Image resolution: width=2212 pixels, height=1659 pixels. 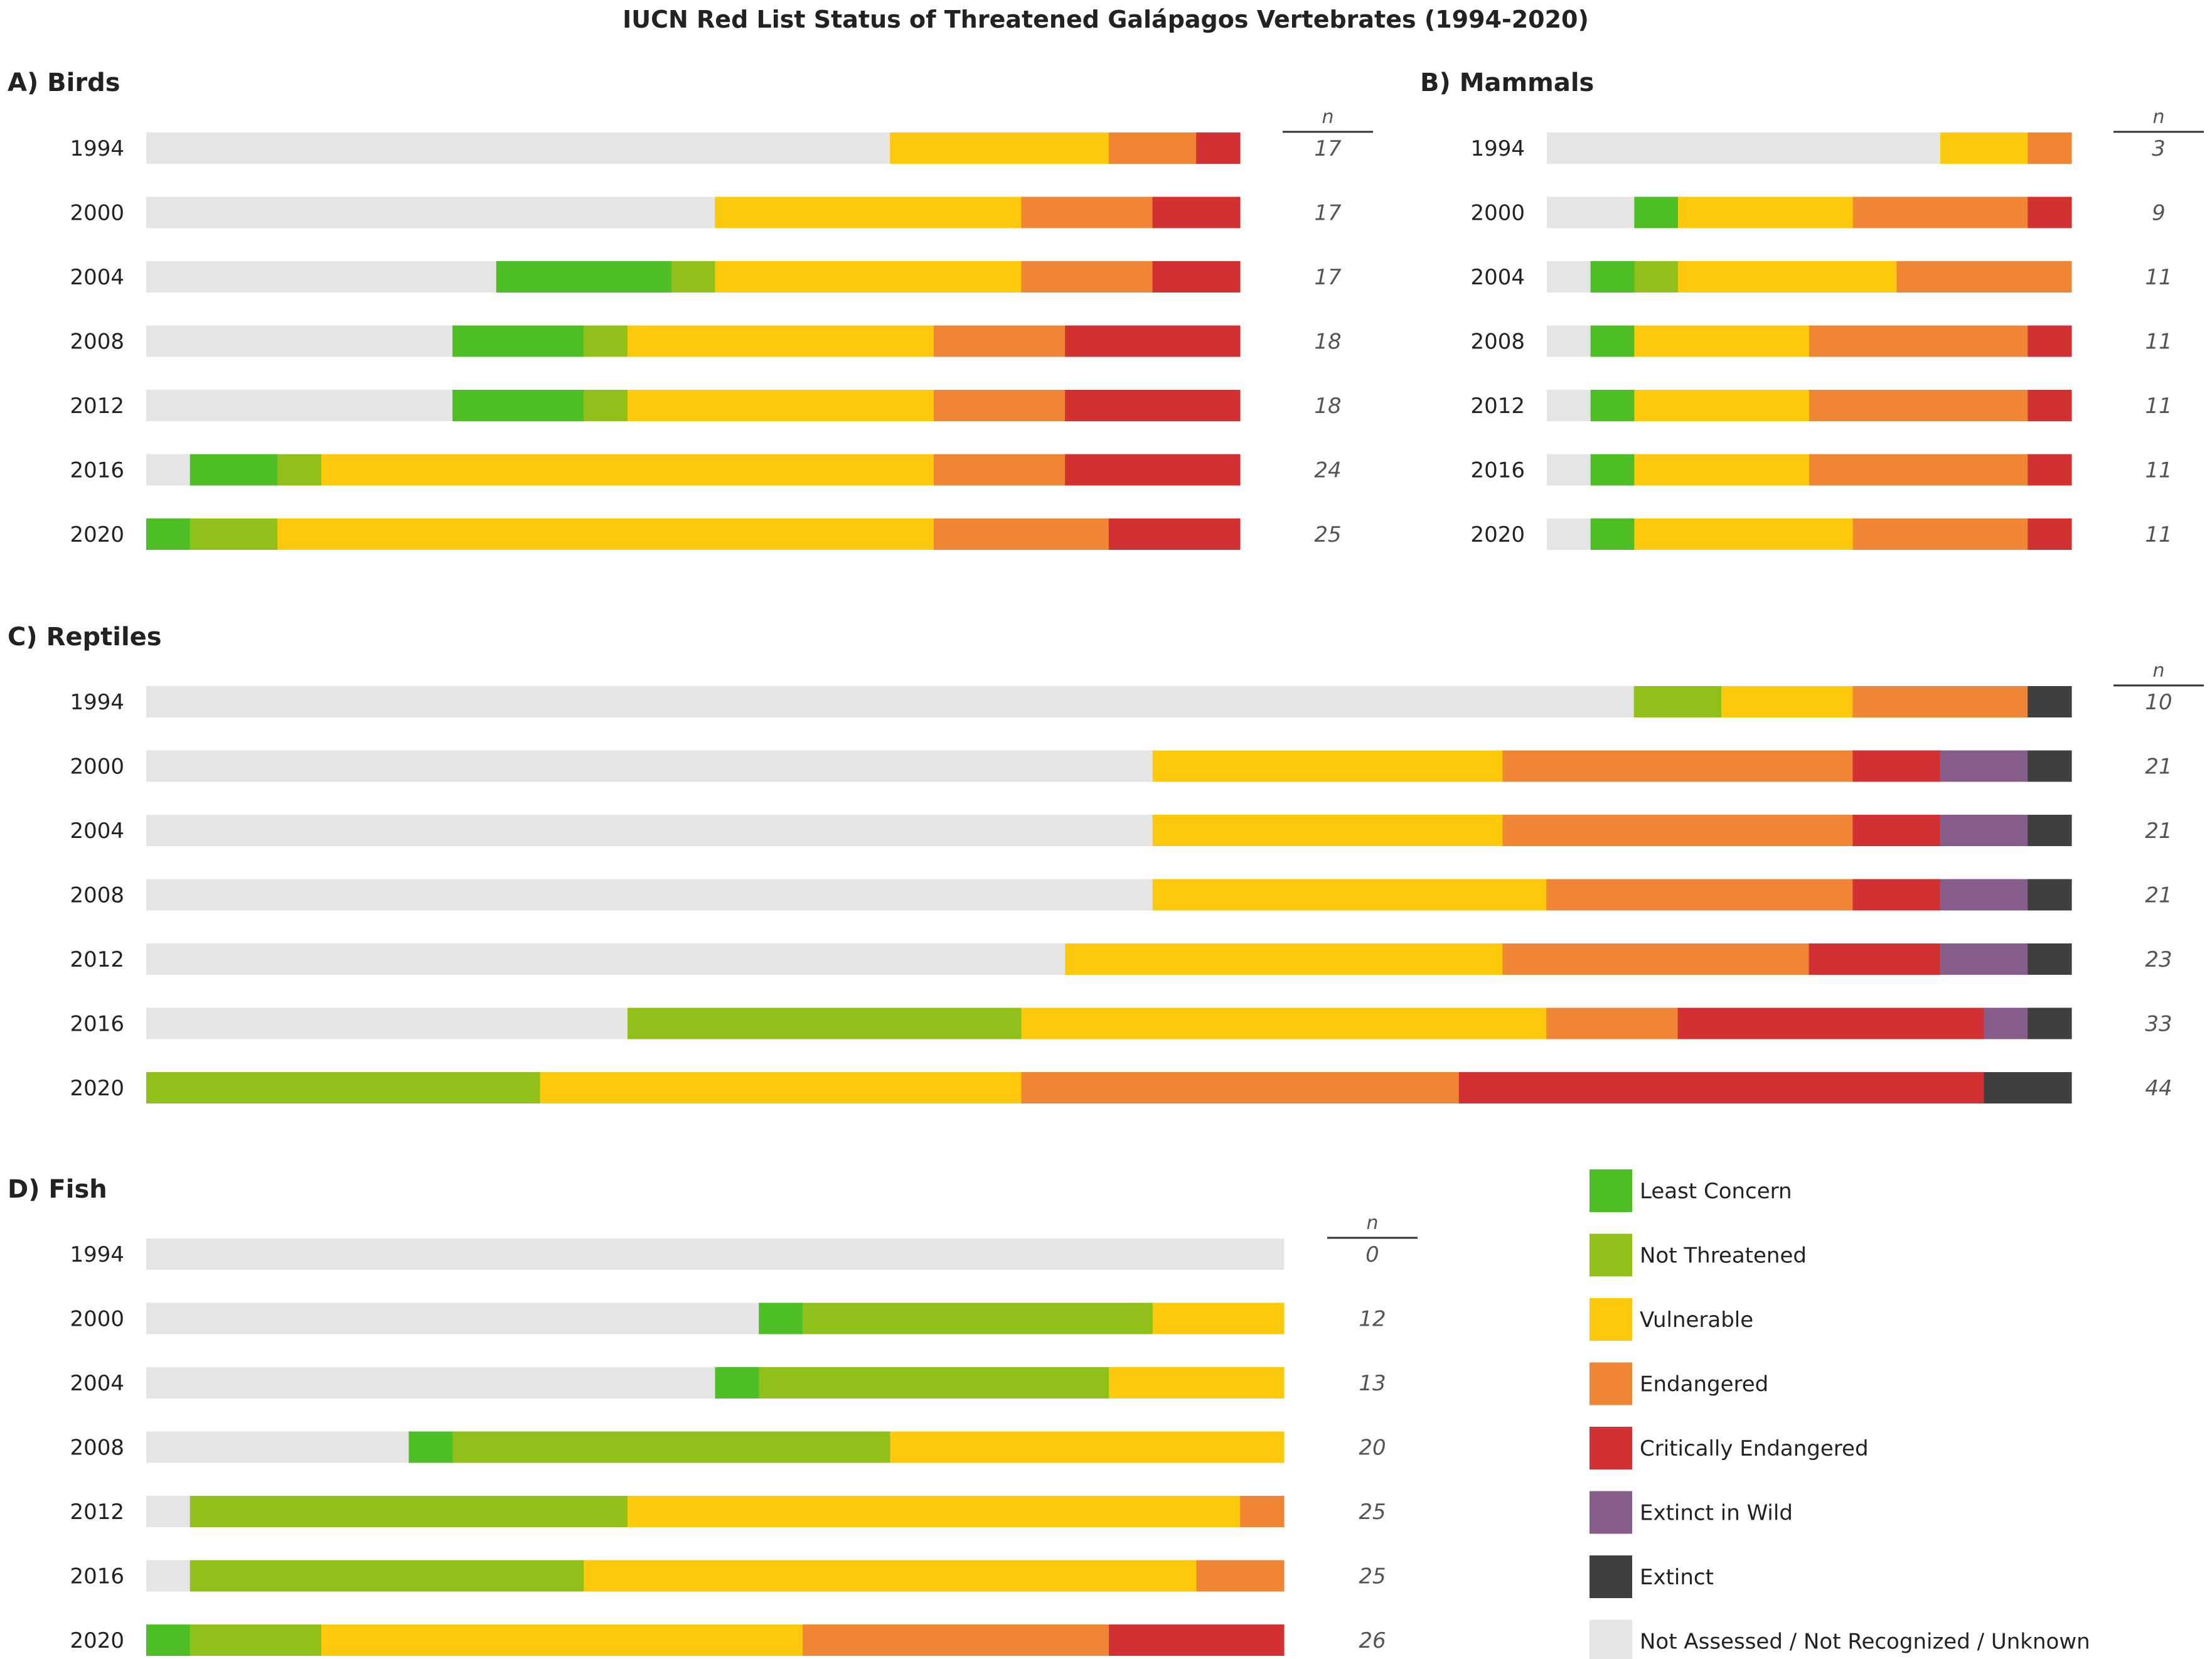 What do you see at coordinates (1372, 1254) in the screenshot?
I see `n-value: 0` at bounding box center [1372, 1254].